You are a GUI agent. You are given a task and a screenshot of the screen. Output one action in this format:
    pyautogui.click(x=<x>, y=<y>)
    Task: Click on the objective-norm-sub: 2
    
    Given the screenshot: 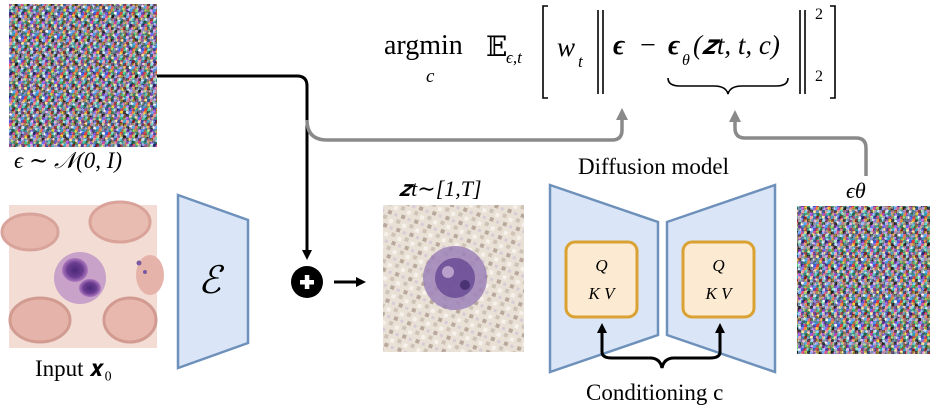 What is the action you would take?
    pyautogui.click(x=819, y=76)
    